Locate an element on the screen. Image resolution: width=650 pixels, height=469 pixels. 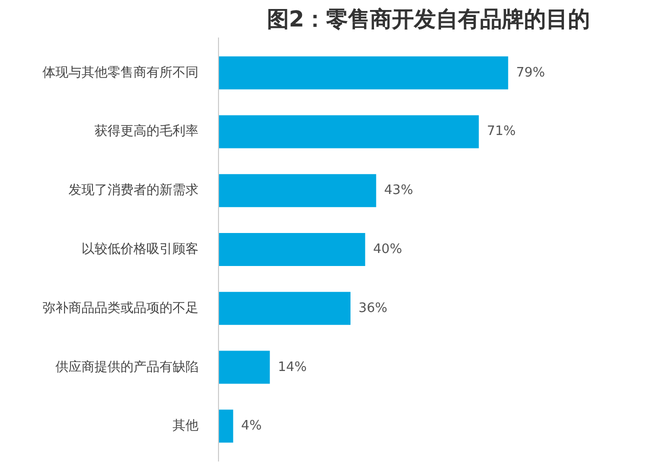
data-label: 43% is located at coordinates (399, 190).